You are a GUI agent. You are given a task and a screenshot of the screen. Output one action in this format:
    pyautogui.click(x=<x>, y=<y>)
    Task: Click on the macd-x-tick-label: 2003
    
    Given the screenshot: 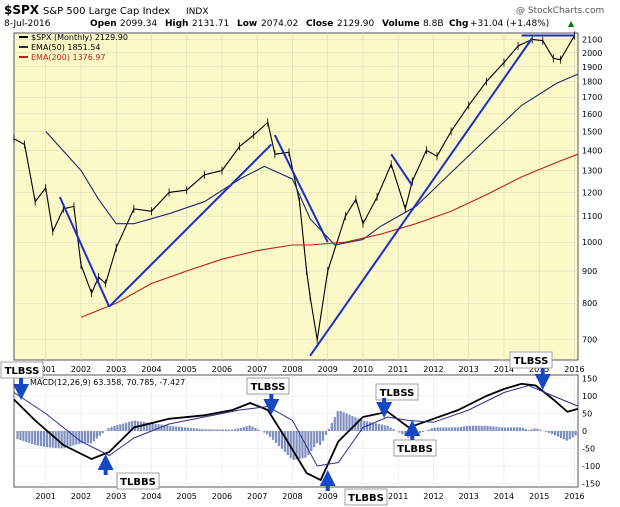 What is the action you would take?
    pyautogui.click(x=116, y=496)
    